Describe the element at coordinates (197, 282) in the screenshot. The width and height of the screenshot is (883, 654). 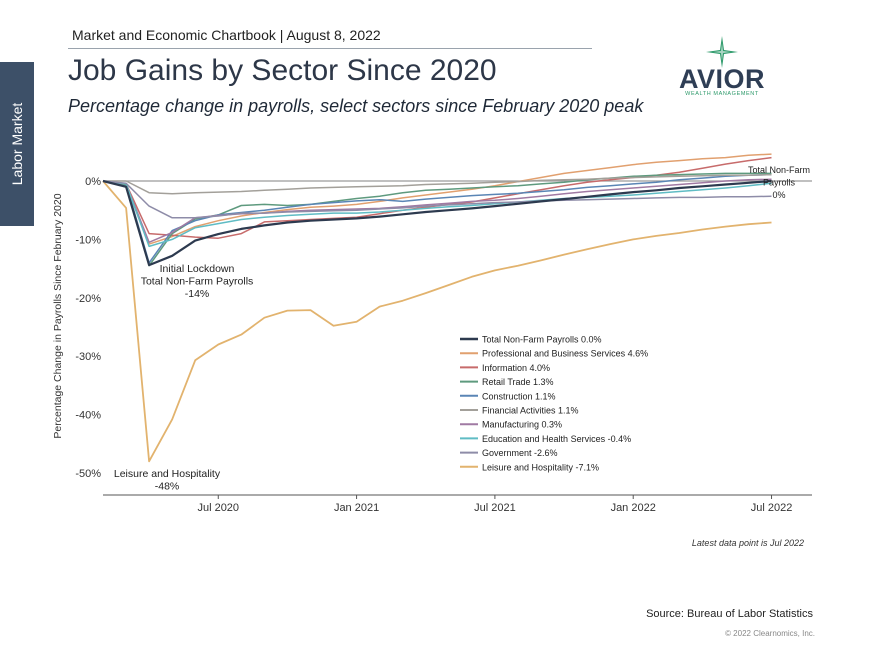
I see `annotation-initial-lockdown: Total Non-Farm Payrolls` at that location.